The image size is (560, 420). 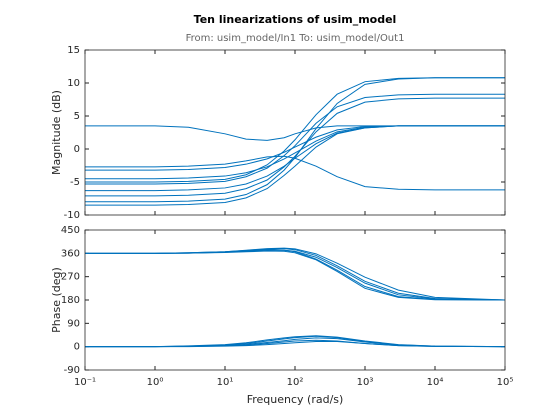 What do you see at coordinates (72, 215) in the screenshot?
I see `y-tick-label: -10` at bounding box center [72, 215].